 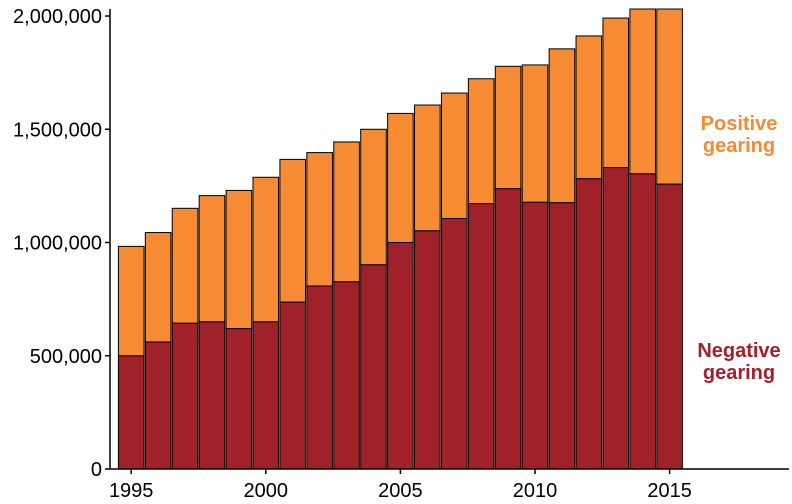 I want to click on x-tick-label: 2005, so click(x=400, y=491).